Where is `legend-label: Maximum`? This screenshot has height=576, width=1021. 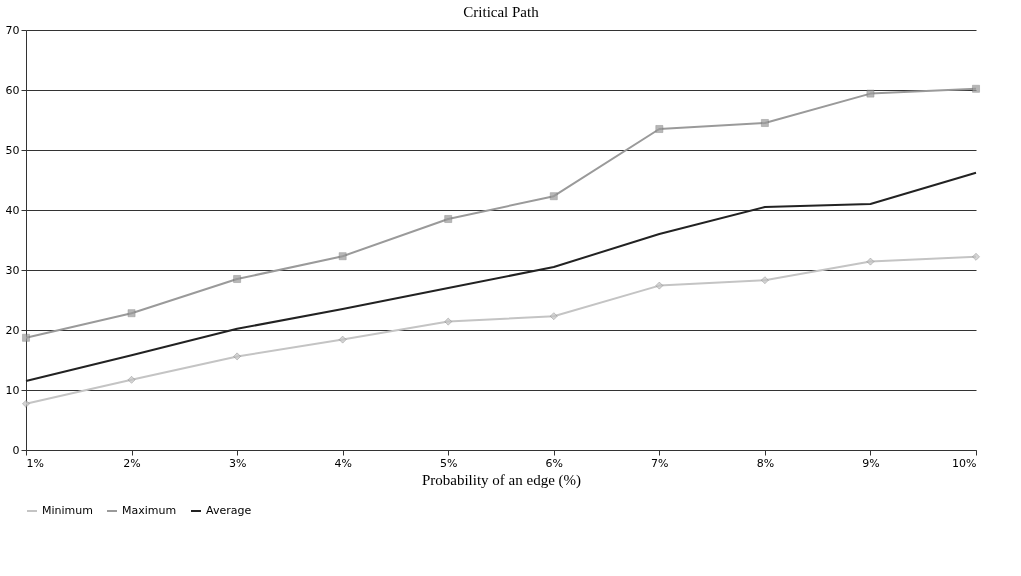
legend-label: Maximum is located at coordinates (149, 510).